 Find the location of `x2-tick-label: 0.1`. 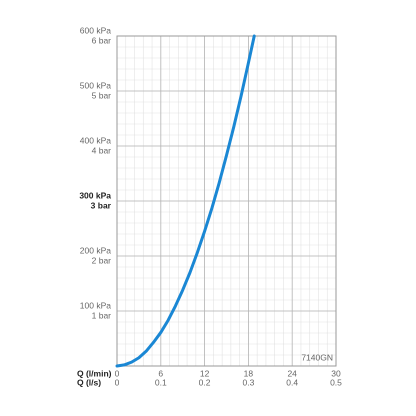

x2-tick-label: 0.1 is located at coordinates (161, 382).